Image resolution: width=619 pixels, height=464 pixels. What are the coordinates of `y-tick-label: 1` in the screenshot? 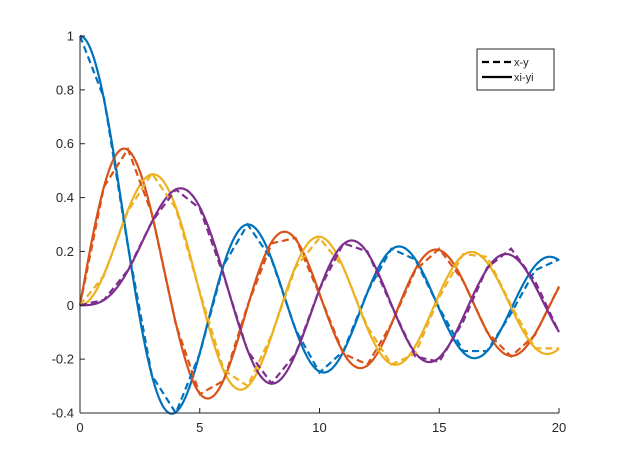 It's located at (70, 36).